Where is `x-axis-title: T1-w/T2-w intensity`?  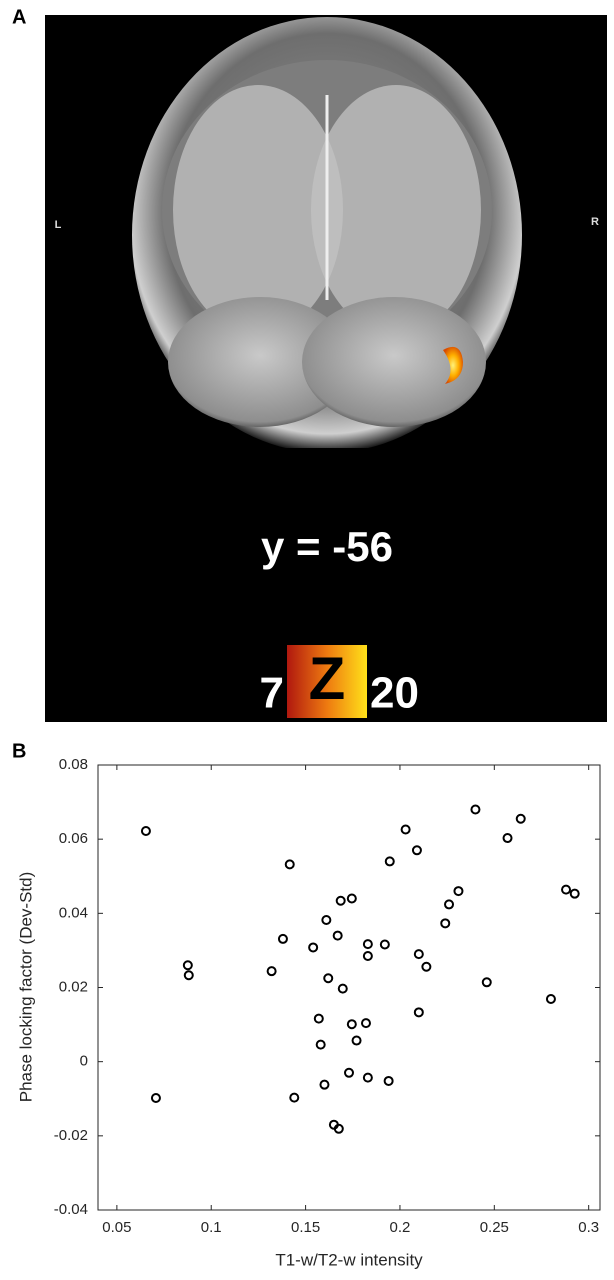
x-axis-title: T1-w/T2-w intensity is located at coordinates (349, 1259).